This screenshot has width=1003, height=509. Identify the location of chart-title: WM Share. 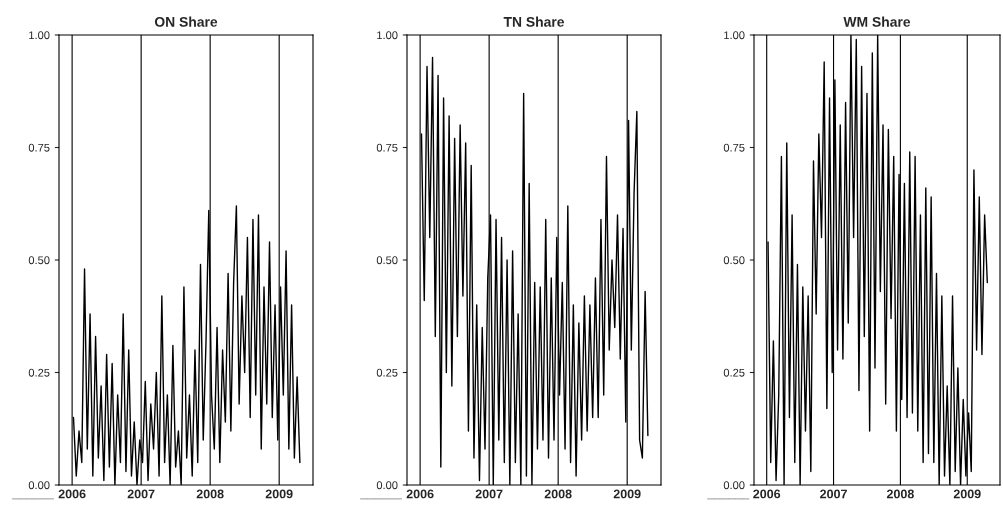
(877, 21).